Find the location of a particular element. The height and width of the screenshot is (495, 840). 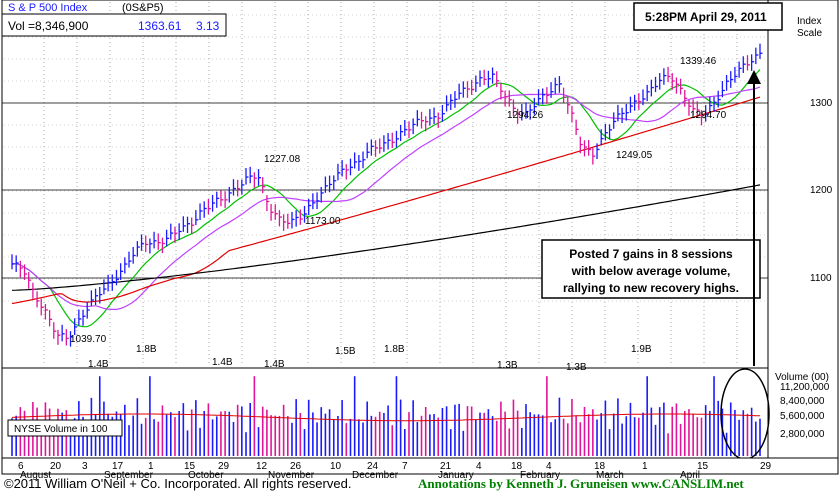

price-label-1227: 1227.08 is located at coordinates (282, 159).